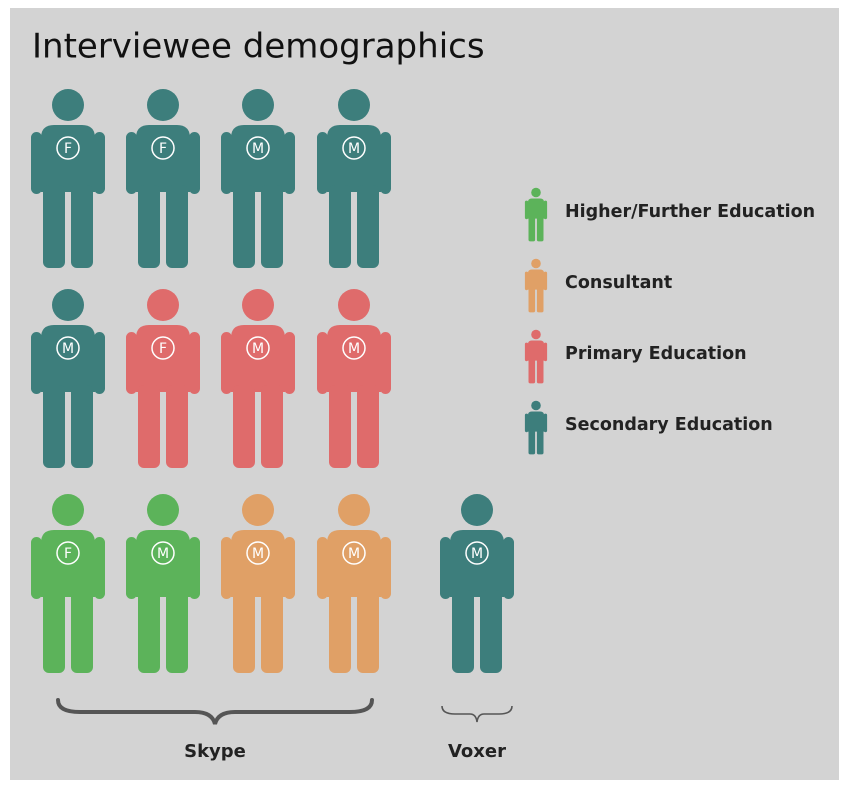 The width and height of the screenshot is (849, 785). I want to click on legend-entry: Primary Education, so click(635, 356).